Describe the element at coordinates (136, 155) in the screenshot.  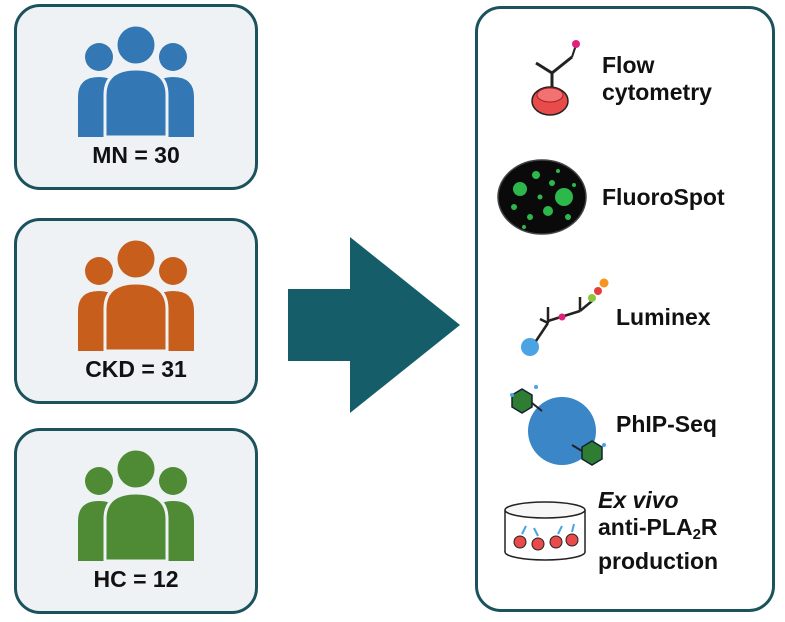
I see `cohort-label-mn: MN = 30` at that location.